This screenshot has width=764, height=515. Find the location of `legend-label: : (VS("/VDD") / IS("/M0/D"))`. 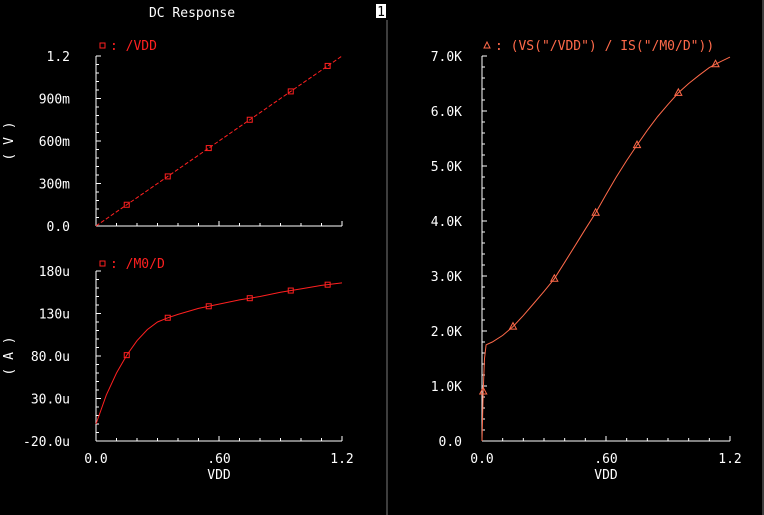

legend-label: : (VS("/VDD") / IS("/M0/D")) is located at coordinates (604, 46).